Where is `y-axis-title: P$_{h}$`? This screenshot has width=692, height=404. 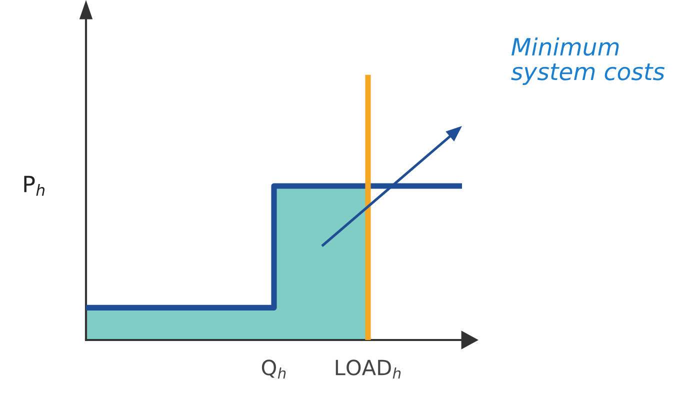
y-axis-title: P$_{h}$ is located at coordinates (34, 186).